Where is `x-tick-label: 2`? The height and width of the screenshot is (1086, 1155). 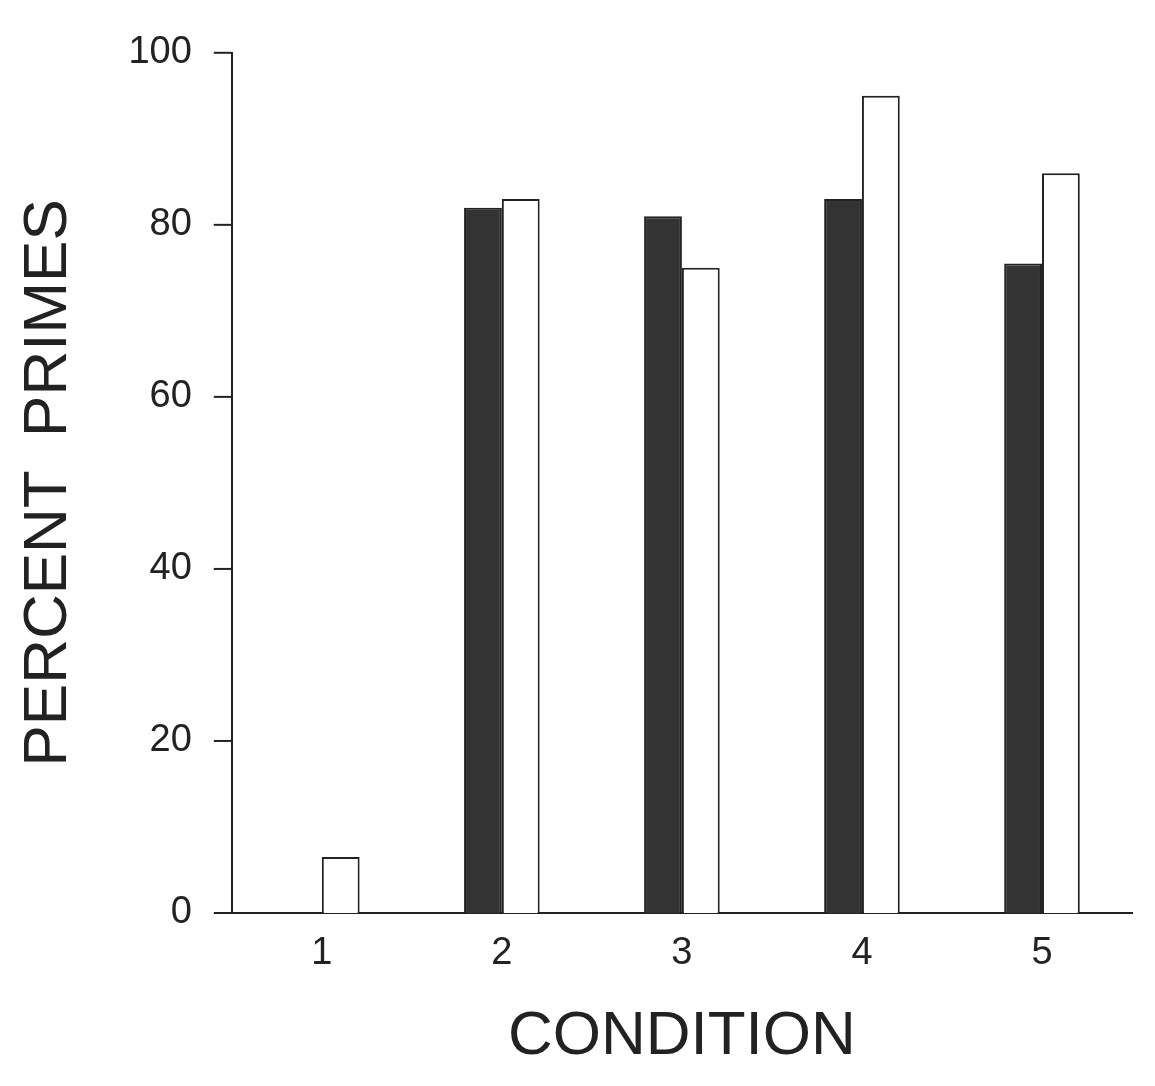 x-tick-label: 2 is located at coordinates (502, 951).